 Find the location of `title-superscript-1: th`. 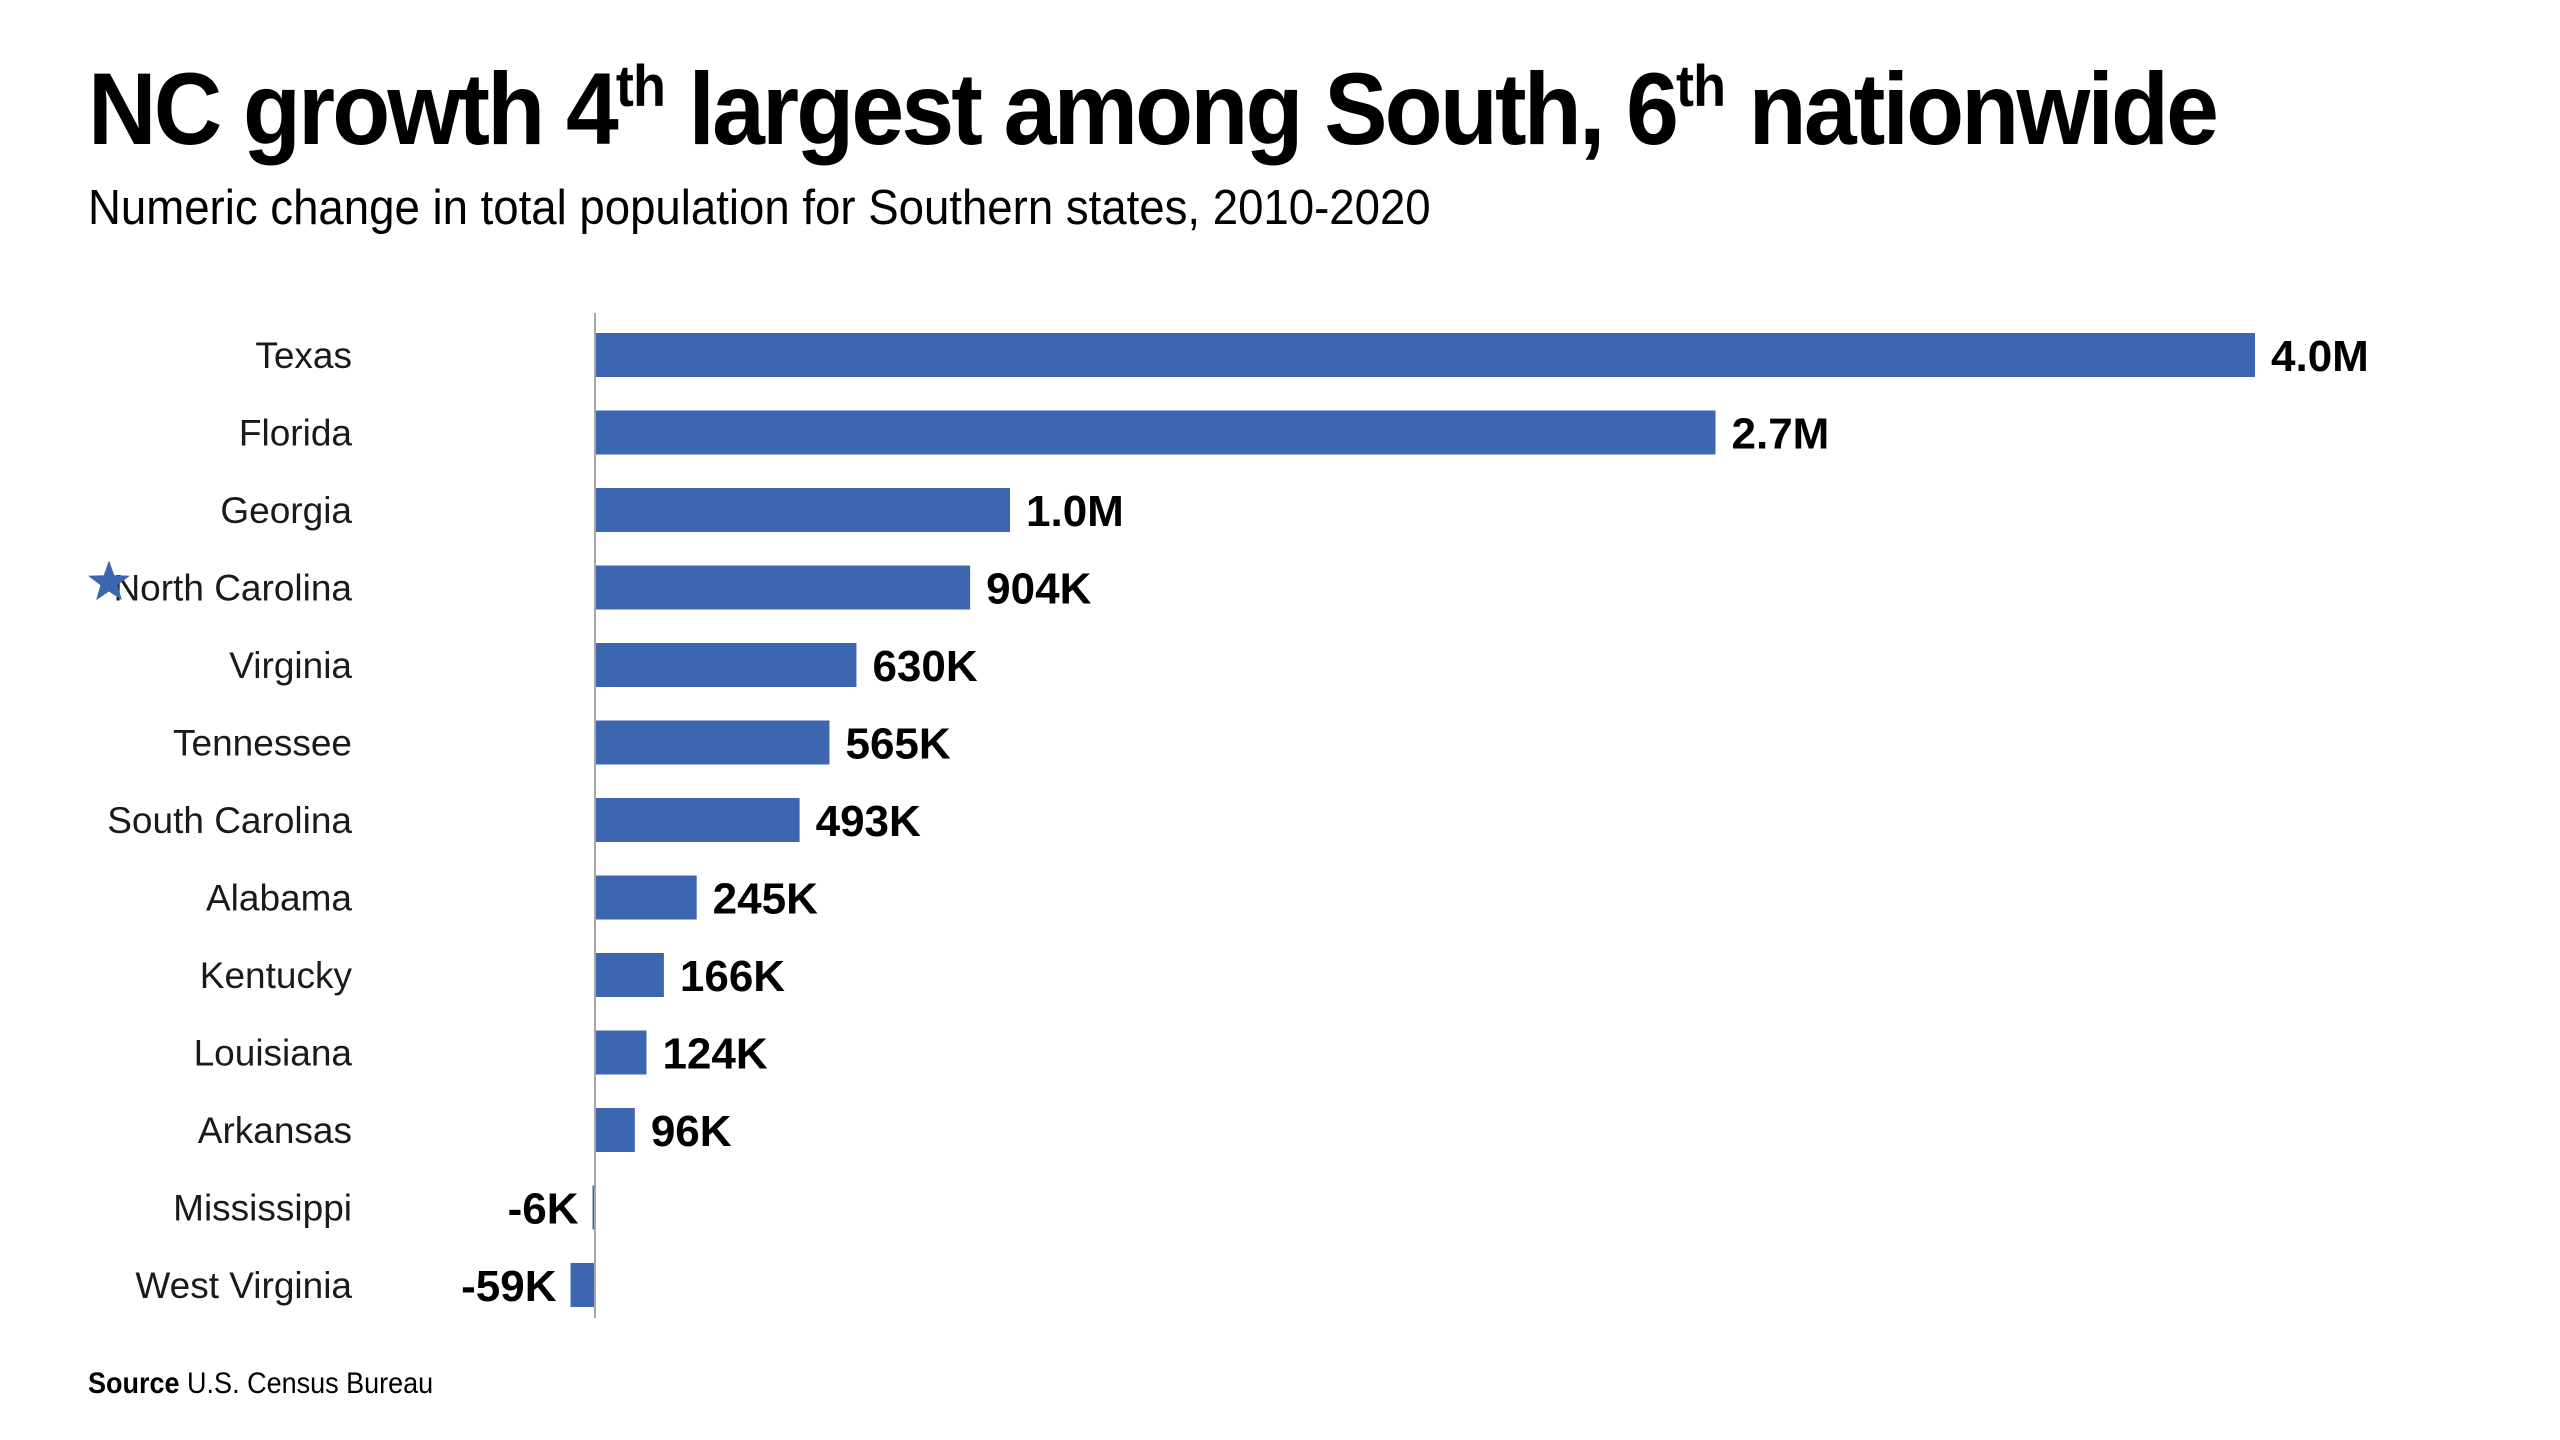

title-superscript-1: th is located at coordinates (640, 86).